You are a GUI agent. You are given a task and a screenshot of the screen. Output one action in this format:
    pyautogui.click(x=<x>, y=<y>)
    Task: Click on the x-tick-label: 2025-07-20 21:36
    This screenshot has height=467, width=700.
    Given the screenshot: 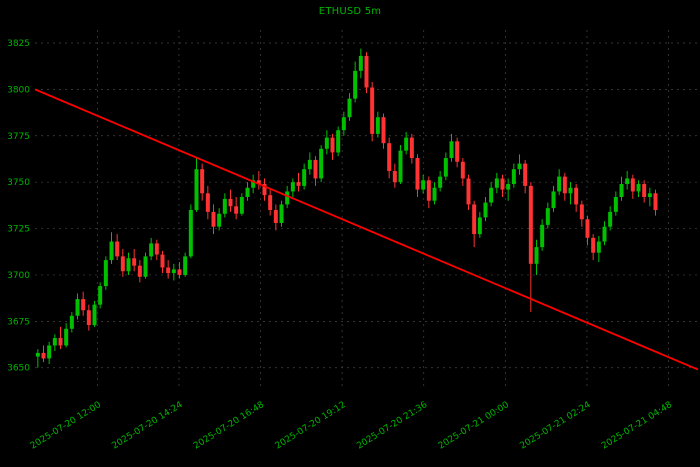 What is the action you would take?
    pyautogui.click(x=392, y=426)
    